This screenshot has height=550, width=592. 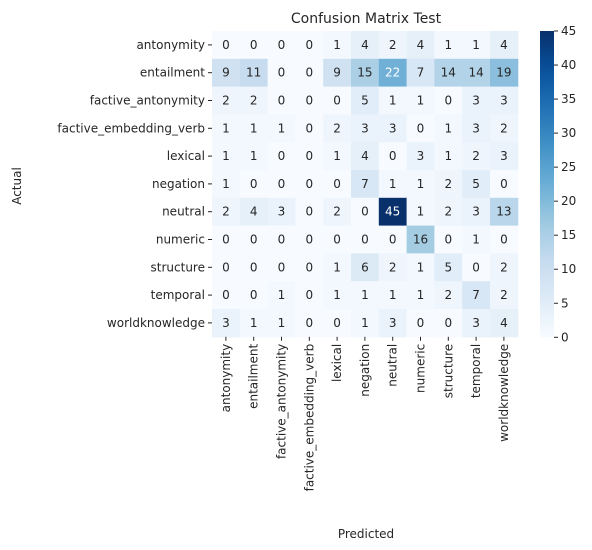 I want to click on cell-value-label: 14, so click(x=448, y=73).